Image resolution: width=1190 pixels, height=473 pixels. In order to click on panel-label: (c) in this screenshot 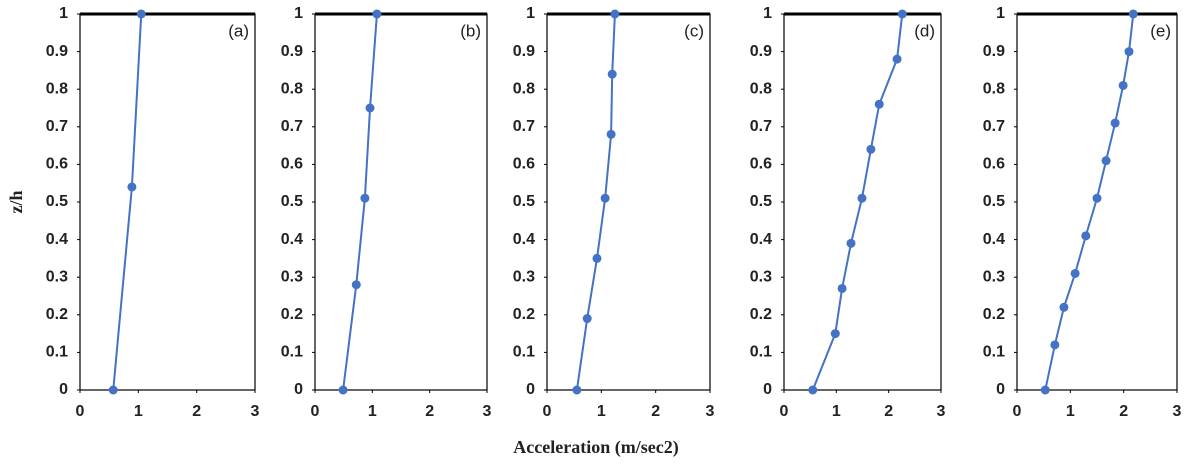, I will do `click(694, 30)`.